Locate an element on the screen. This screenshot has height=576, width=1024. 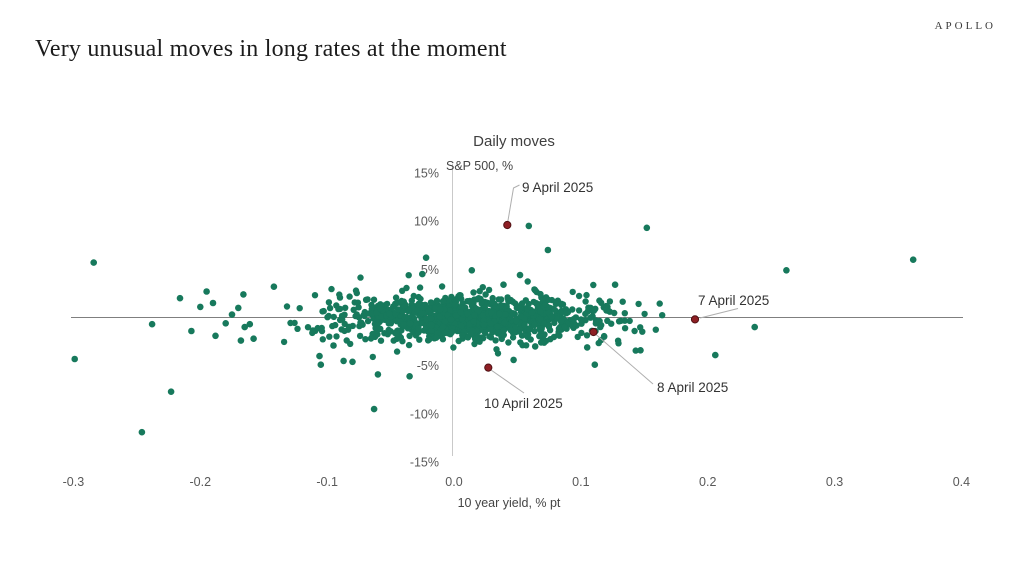
annotation-label: 10 April 2025 is located at coordinates (523, 403).